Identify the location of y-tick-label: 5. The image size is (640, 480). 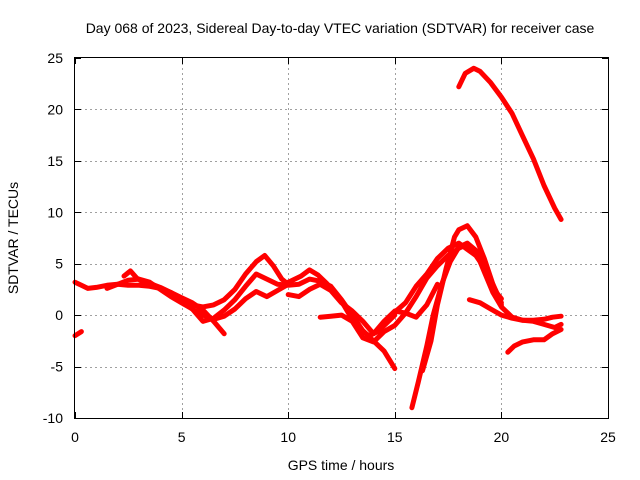
(59, 264).